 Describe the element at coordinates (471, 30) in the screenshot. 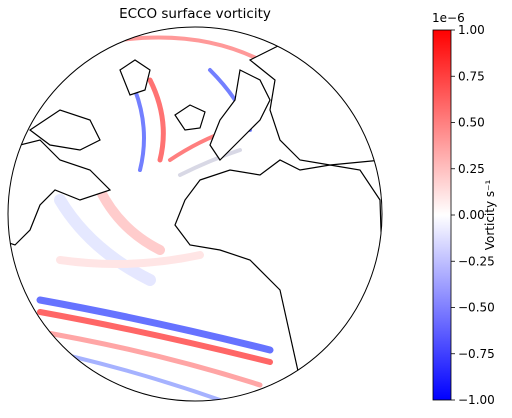

I see `colorbar-tick-label: 1.00` at that location.